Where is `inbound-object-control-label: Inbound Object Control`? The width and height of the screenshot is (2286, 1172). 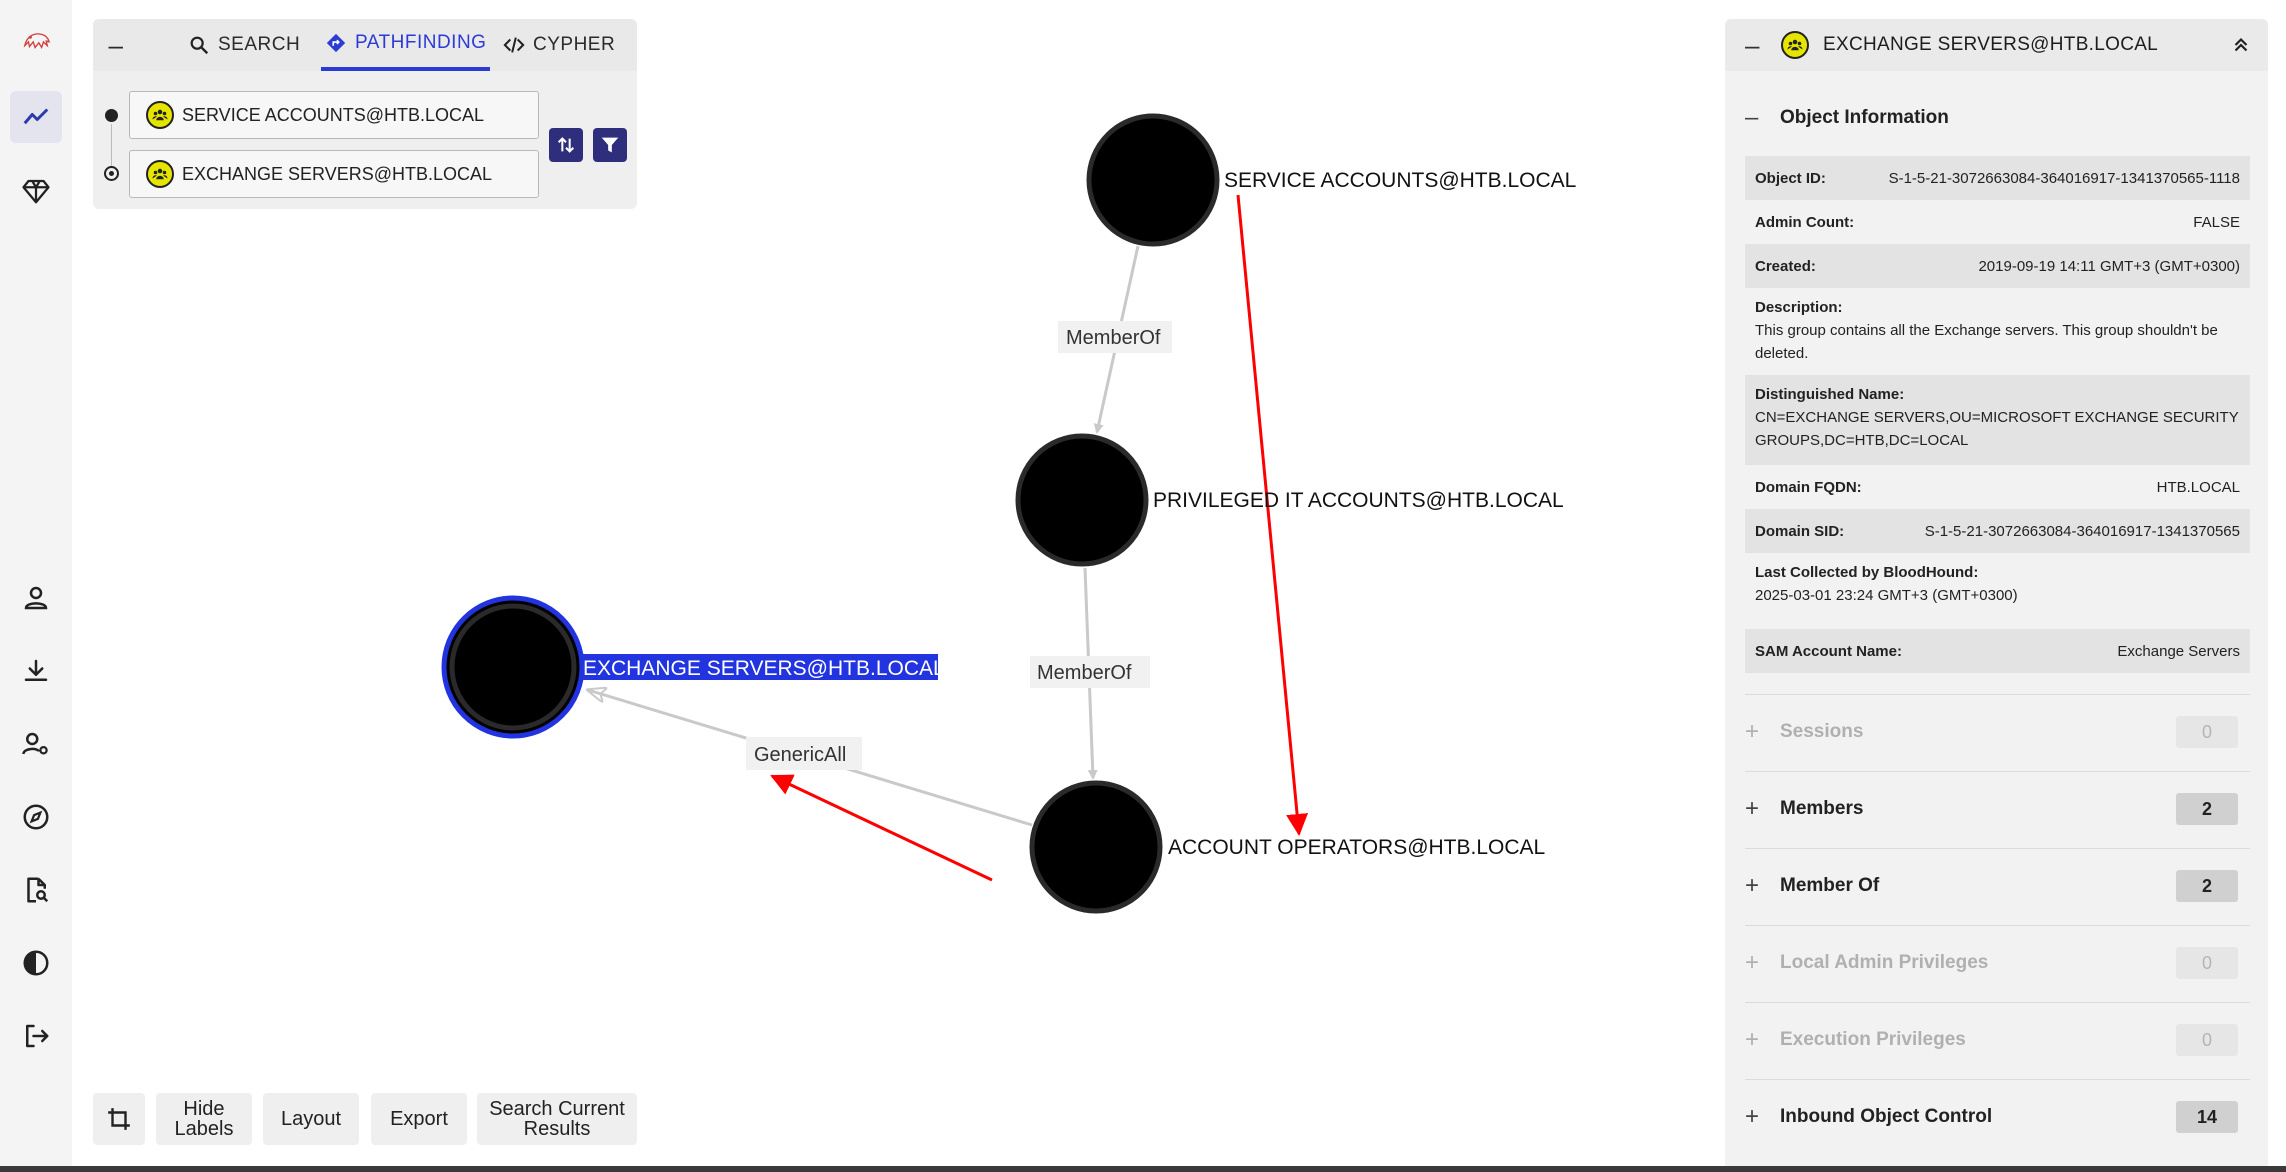
inbound-object-control-label: Inbound Object Control is located at coordinates (1886, 1116).